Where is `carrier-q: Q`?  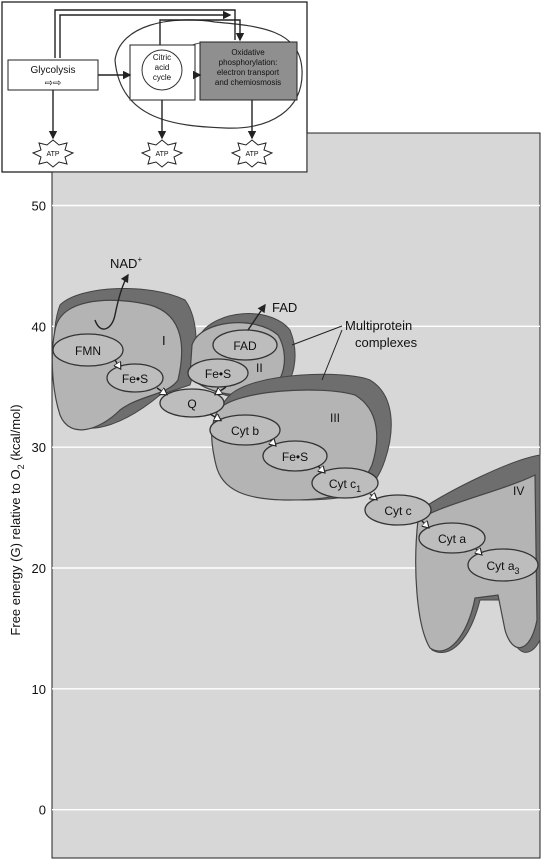 carrier-q: Q is located at coordinates (192, 403).